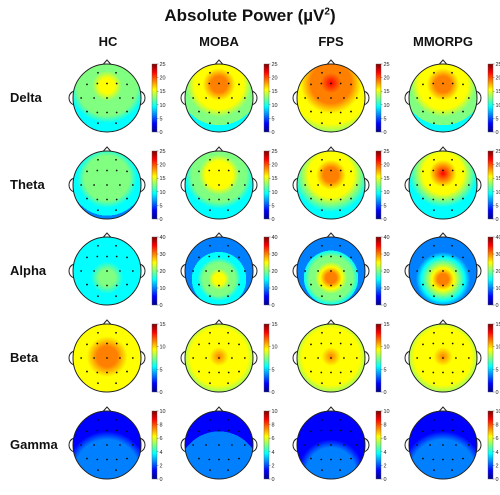  What do you see at coordinates (266, 358) in the screenshot?
I see `colorbar` at bounding box center [266, 358].